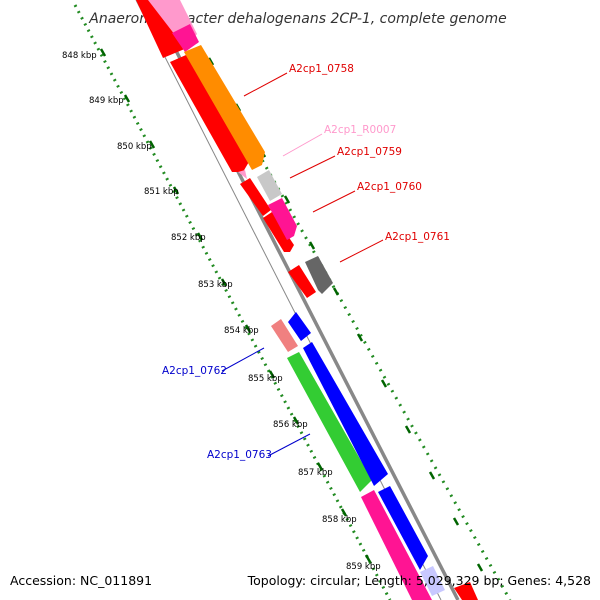  I want to click on kbp-label: 852 kbp, so click(188, 238).